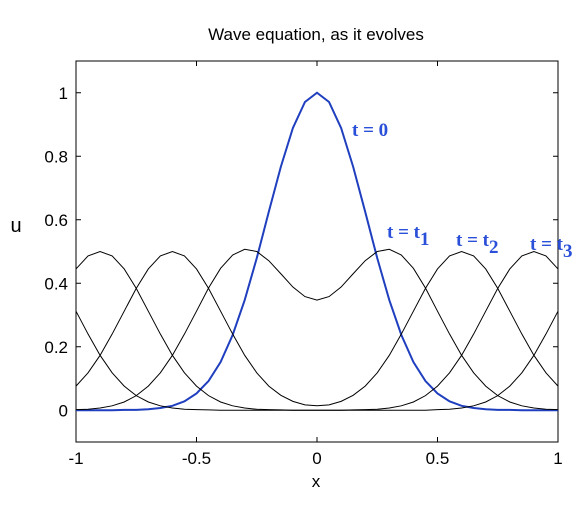 The height and width of the screenshot is (509, 586). Describe the element at coordinates (316, 34) in the screenshot. I see `chart-title: Wave equation, as it evolves` at that location.